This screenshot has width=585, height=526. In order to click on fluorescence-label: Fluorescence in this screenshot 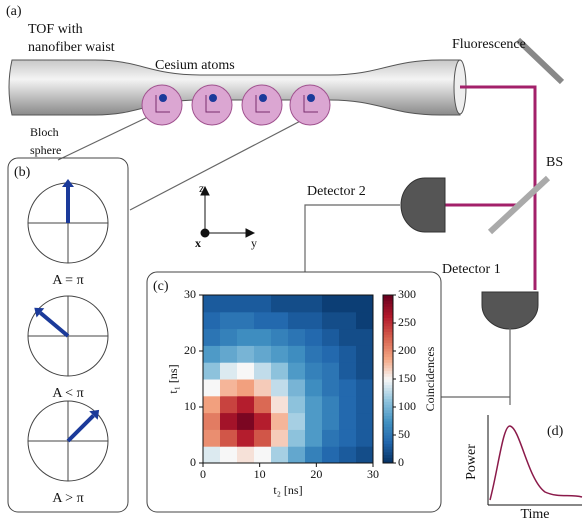, I will do `click(489, 44)`.